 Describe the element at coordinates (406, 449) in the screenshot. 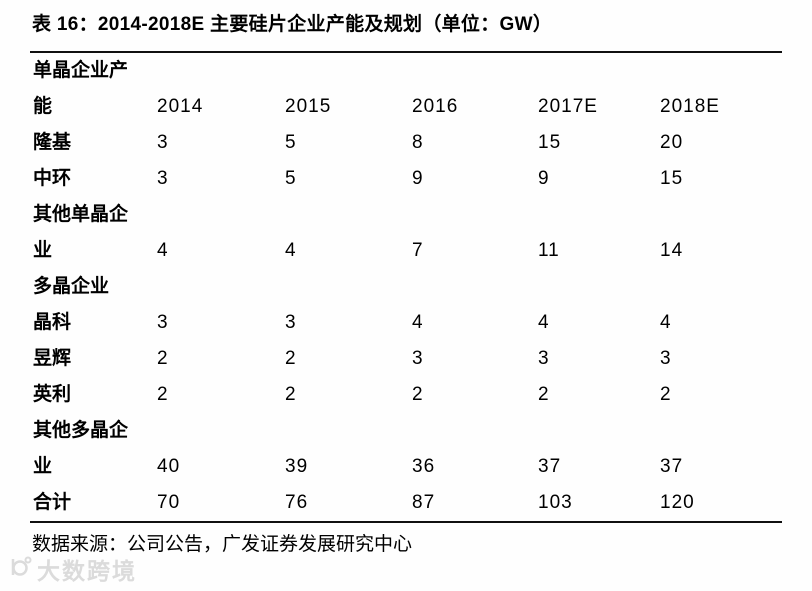

I see `table-row-other-poly: 其他多晶企业 40 39 36 37 37` at that location.